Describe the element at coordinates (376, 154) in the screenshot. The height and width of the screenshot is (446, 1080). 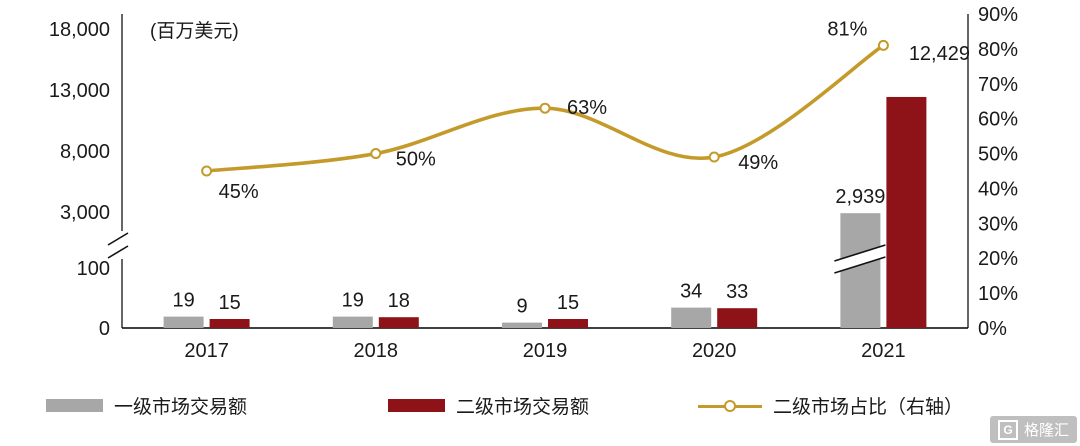
I see `line-point-marker-2018` at that location.